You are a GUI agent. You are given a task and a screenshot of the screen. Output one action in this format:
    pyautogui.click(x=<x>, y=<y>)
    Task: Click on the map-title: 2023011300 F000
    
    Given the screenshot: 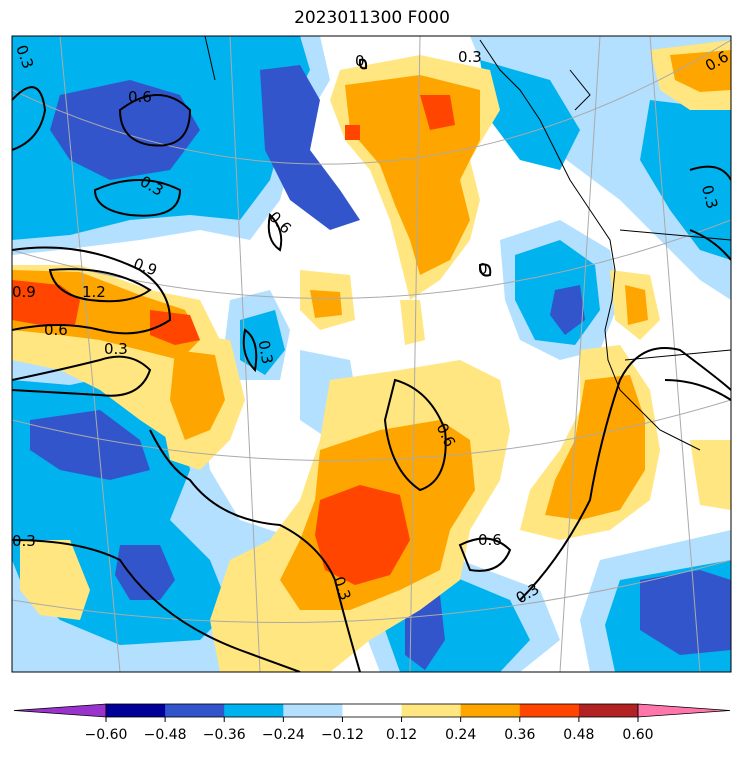 What is the action you would take?
    pyautogui.click(x=372, y=18)
    